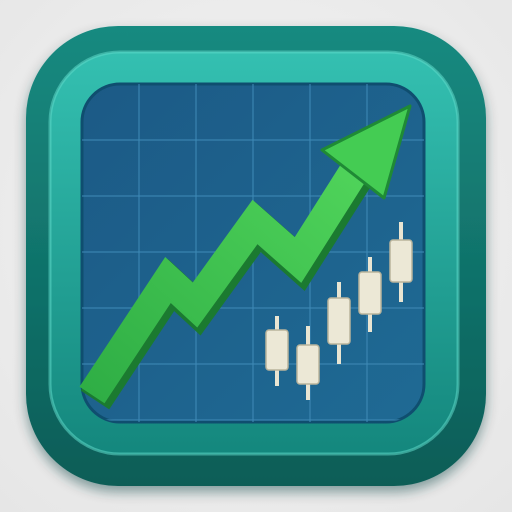 The image size is (512, 512). I want to click on candlestick-group, so click(339, 311).